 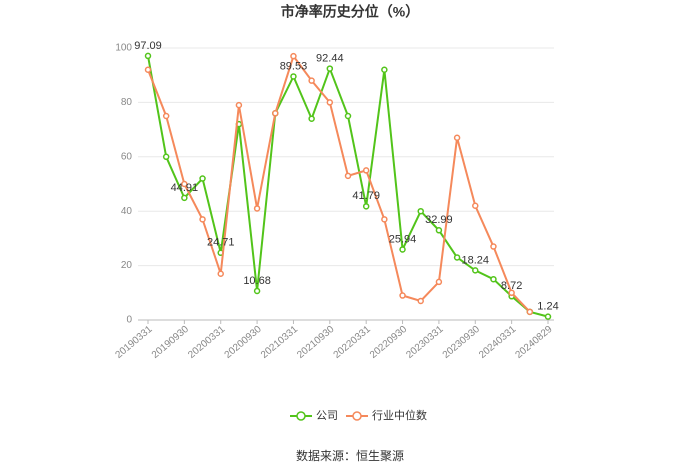 What do you see at coordinates (127, 156) in the screenshot?
I see `y-tick-label: 60` at bounding box center [127, 156].